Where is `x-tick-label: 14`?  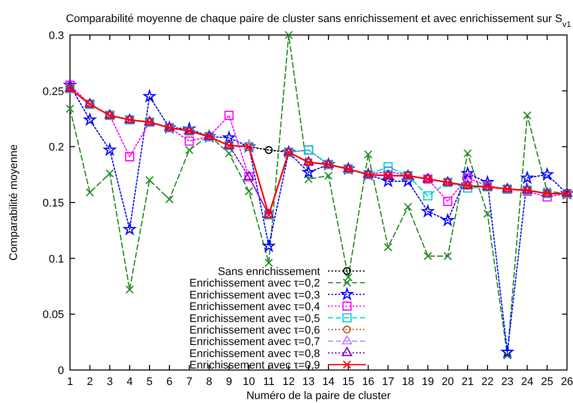
x-tick-label: 14 is located at coordinates (328, 382).